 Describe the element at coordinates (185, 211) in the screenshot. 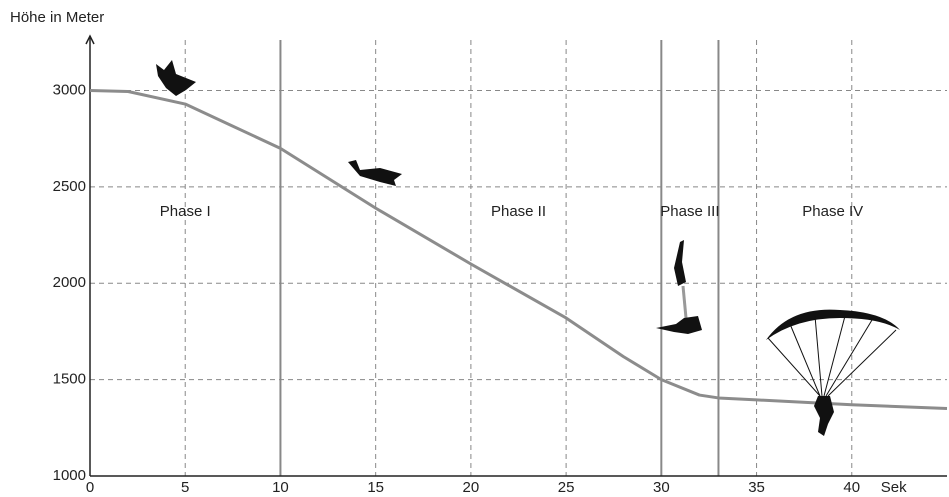

I see `phase-label: Phase I` at that location.